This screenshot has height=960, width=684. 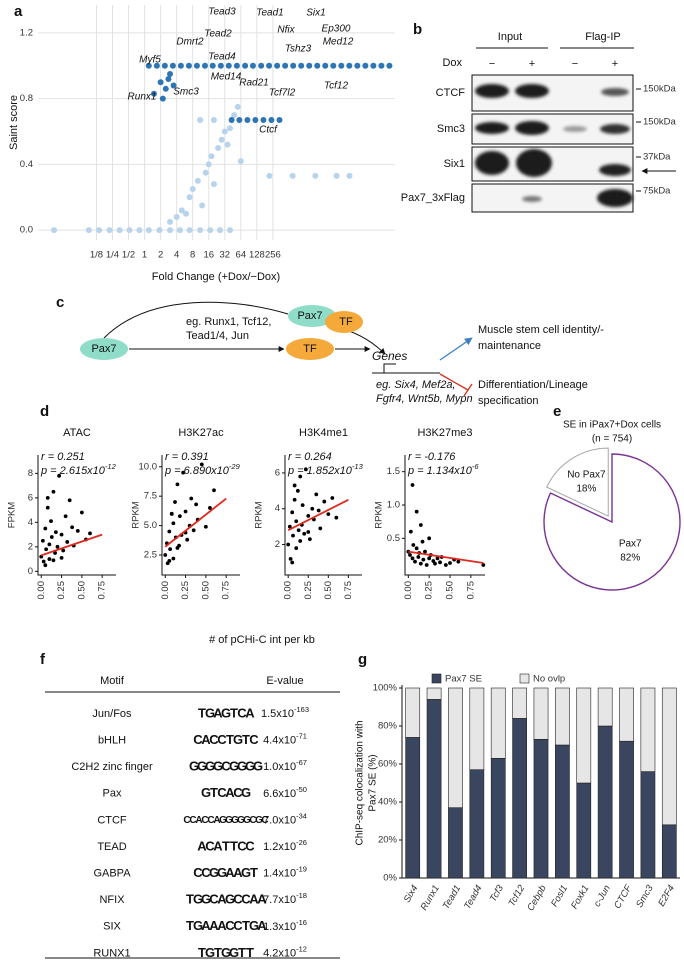 What do you see at coordinates (360, 782) in the screenshot?
I see `y-axis-label: ChIP-seq colocalization with` at bounding box center [360, 782].